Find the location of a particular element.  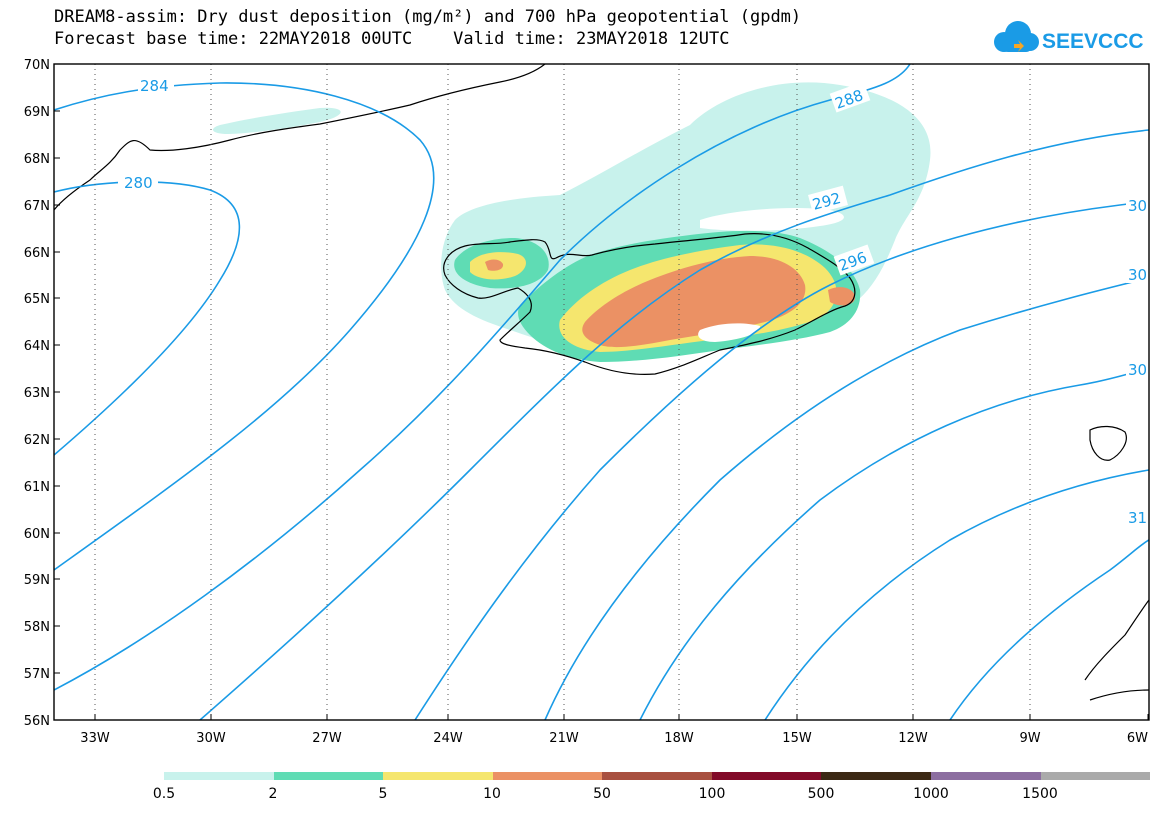

legend-label: 2 is located at coordinates (273, 794).